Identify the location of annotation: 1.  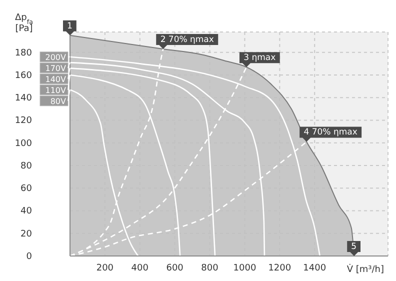
(69, 26).